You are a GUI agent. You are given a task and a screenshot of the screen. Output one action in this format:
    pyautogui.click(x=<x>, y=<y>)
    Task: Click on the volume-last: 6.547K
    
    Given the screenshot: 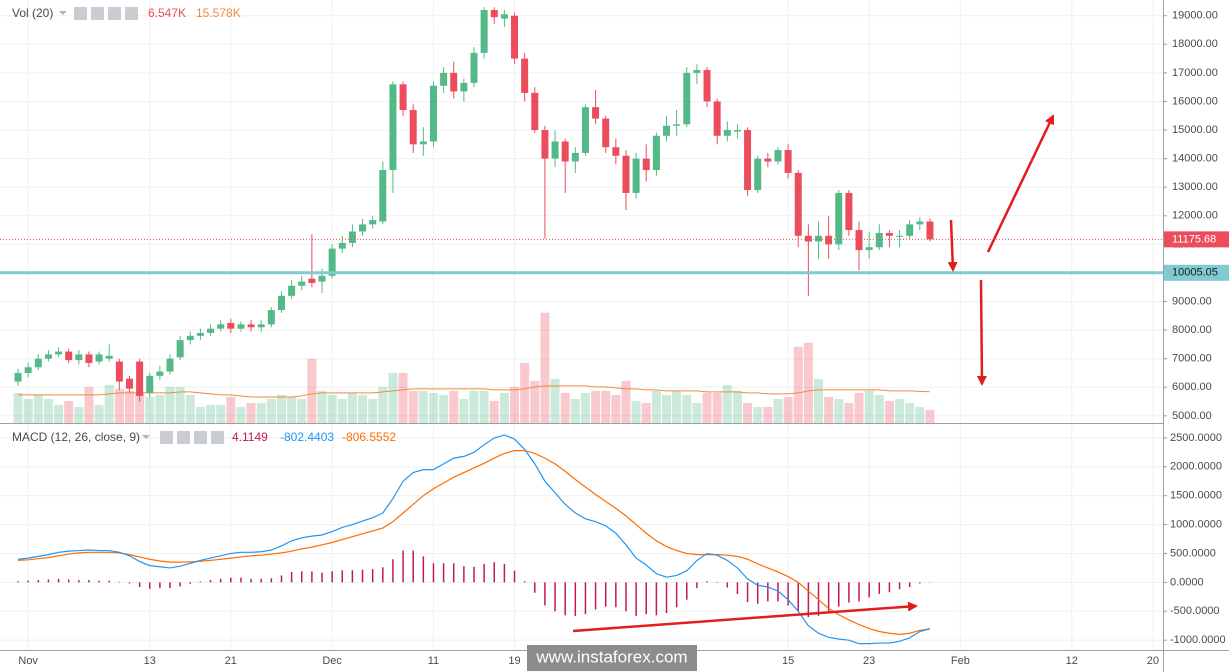 What is the action you would take?
    pyautogui.click(x=167, y=13)
    